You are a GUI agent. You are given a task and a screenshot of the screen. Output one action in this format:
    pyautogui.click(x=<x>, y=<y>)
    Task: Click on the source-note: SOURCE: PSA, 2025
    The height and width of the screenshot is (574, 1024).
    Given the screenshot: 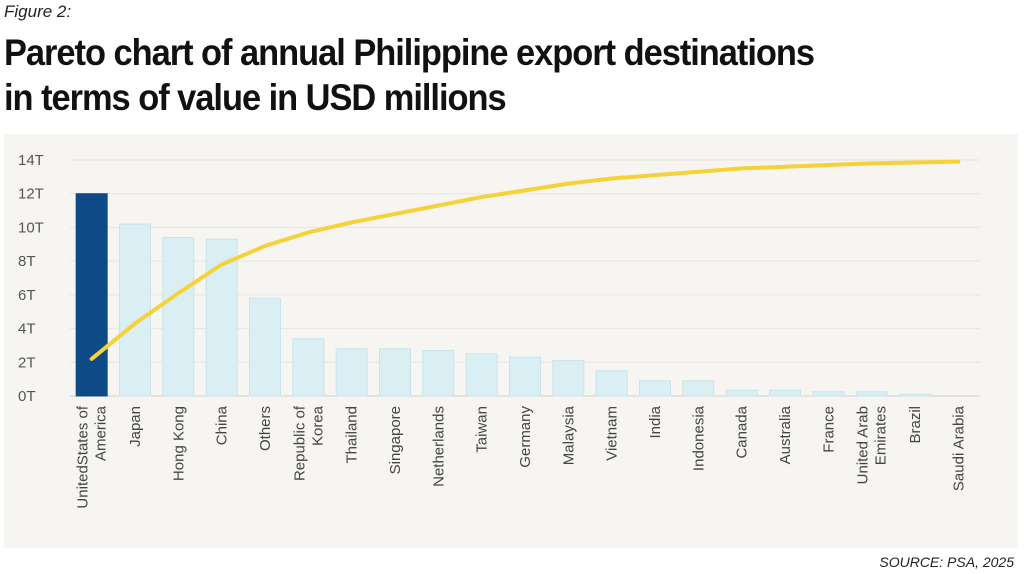 What is the action you would take?
    pyautogui.click(x=946, y=562)
    